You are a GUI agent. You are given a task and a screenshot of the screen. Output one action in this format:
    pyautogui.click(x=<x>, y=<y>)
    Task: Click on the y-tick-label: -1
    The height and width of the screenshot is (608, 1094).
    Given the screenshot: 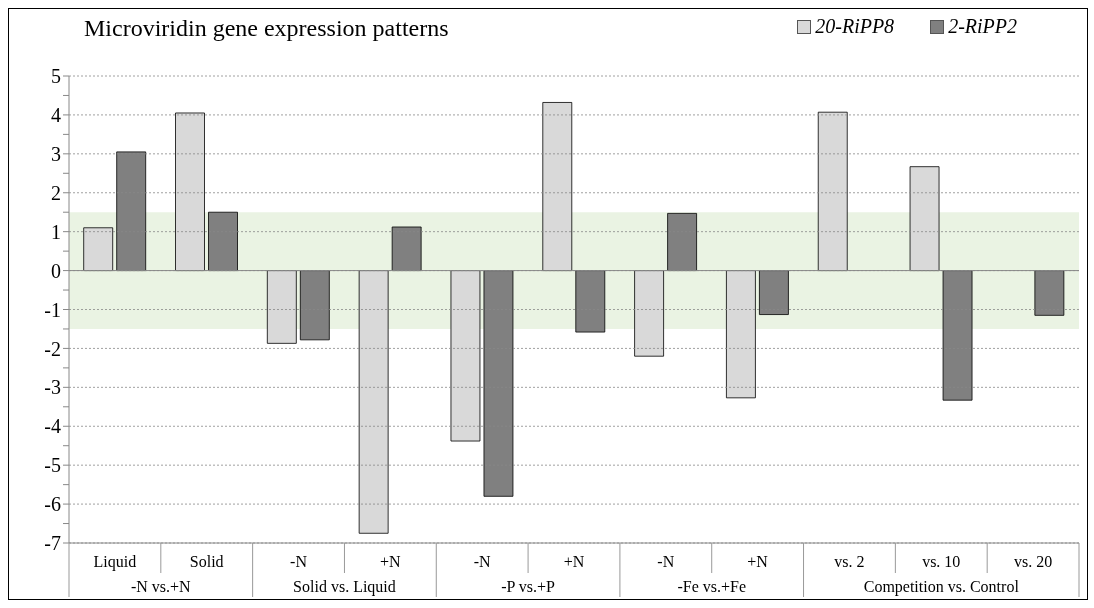 What is the action you would take?
    pyautogui.click(x=52, y=309)
    